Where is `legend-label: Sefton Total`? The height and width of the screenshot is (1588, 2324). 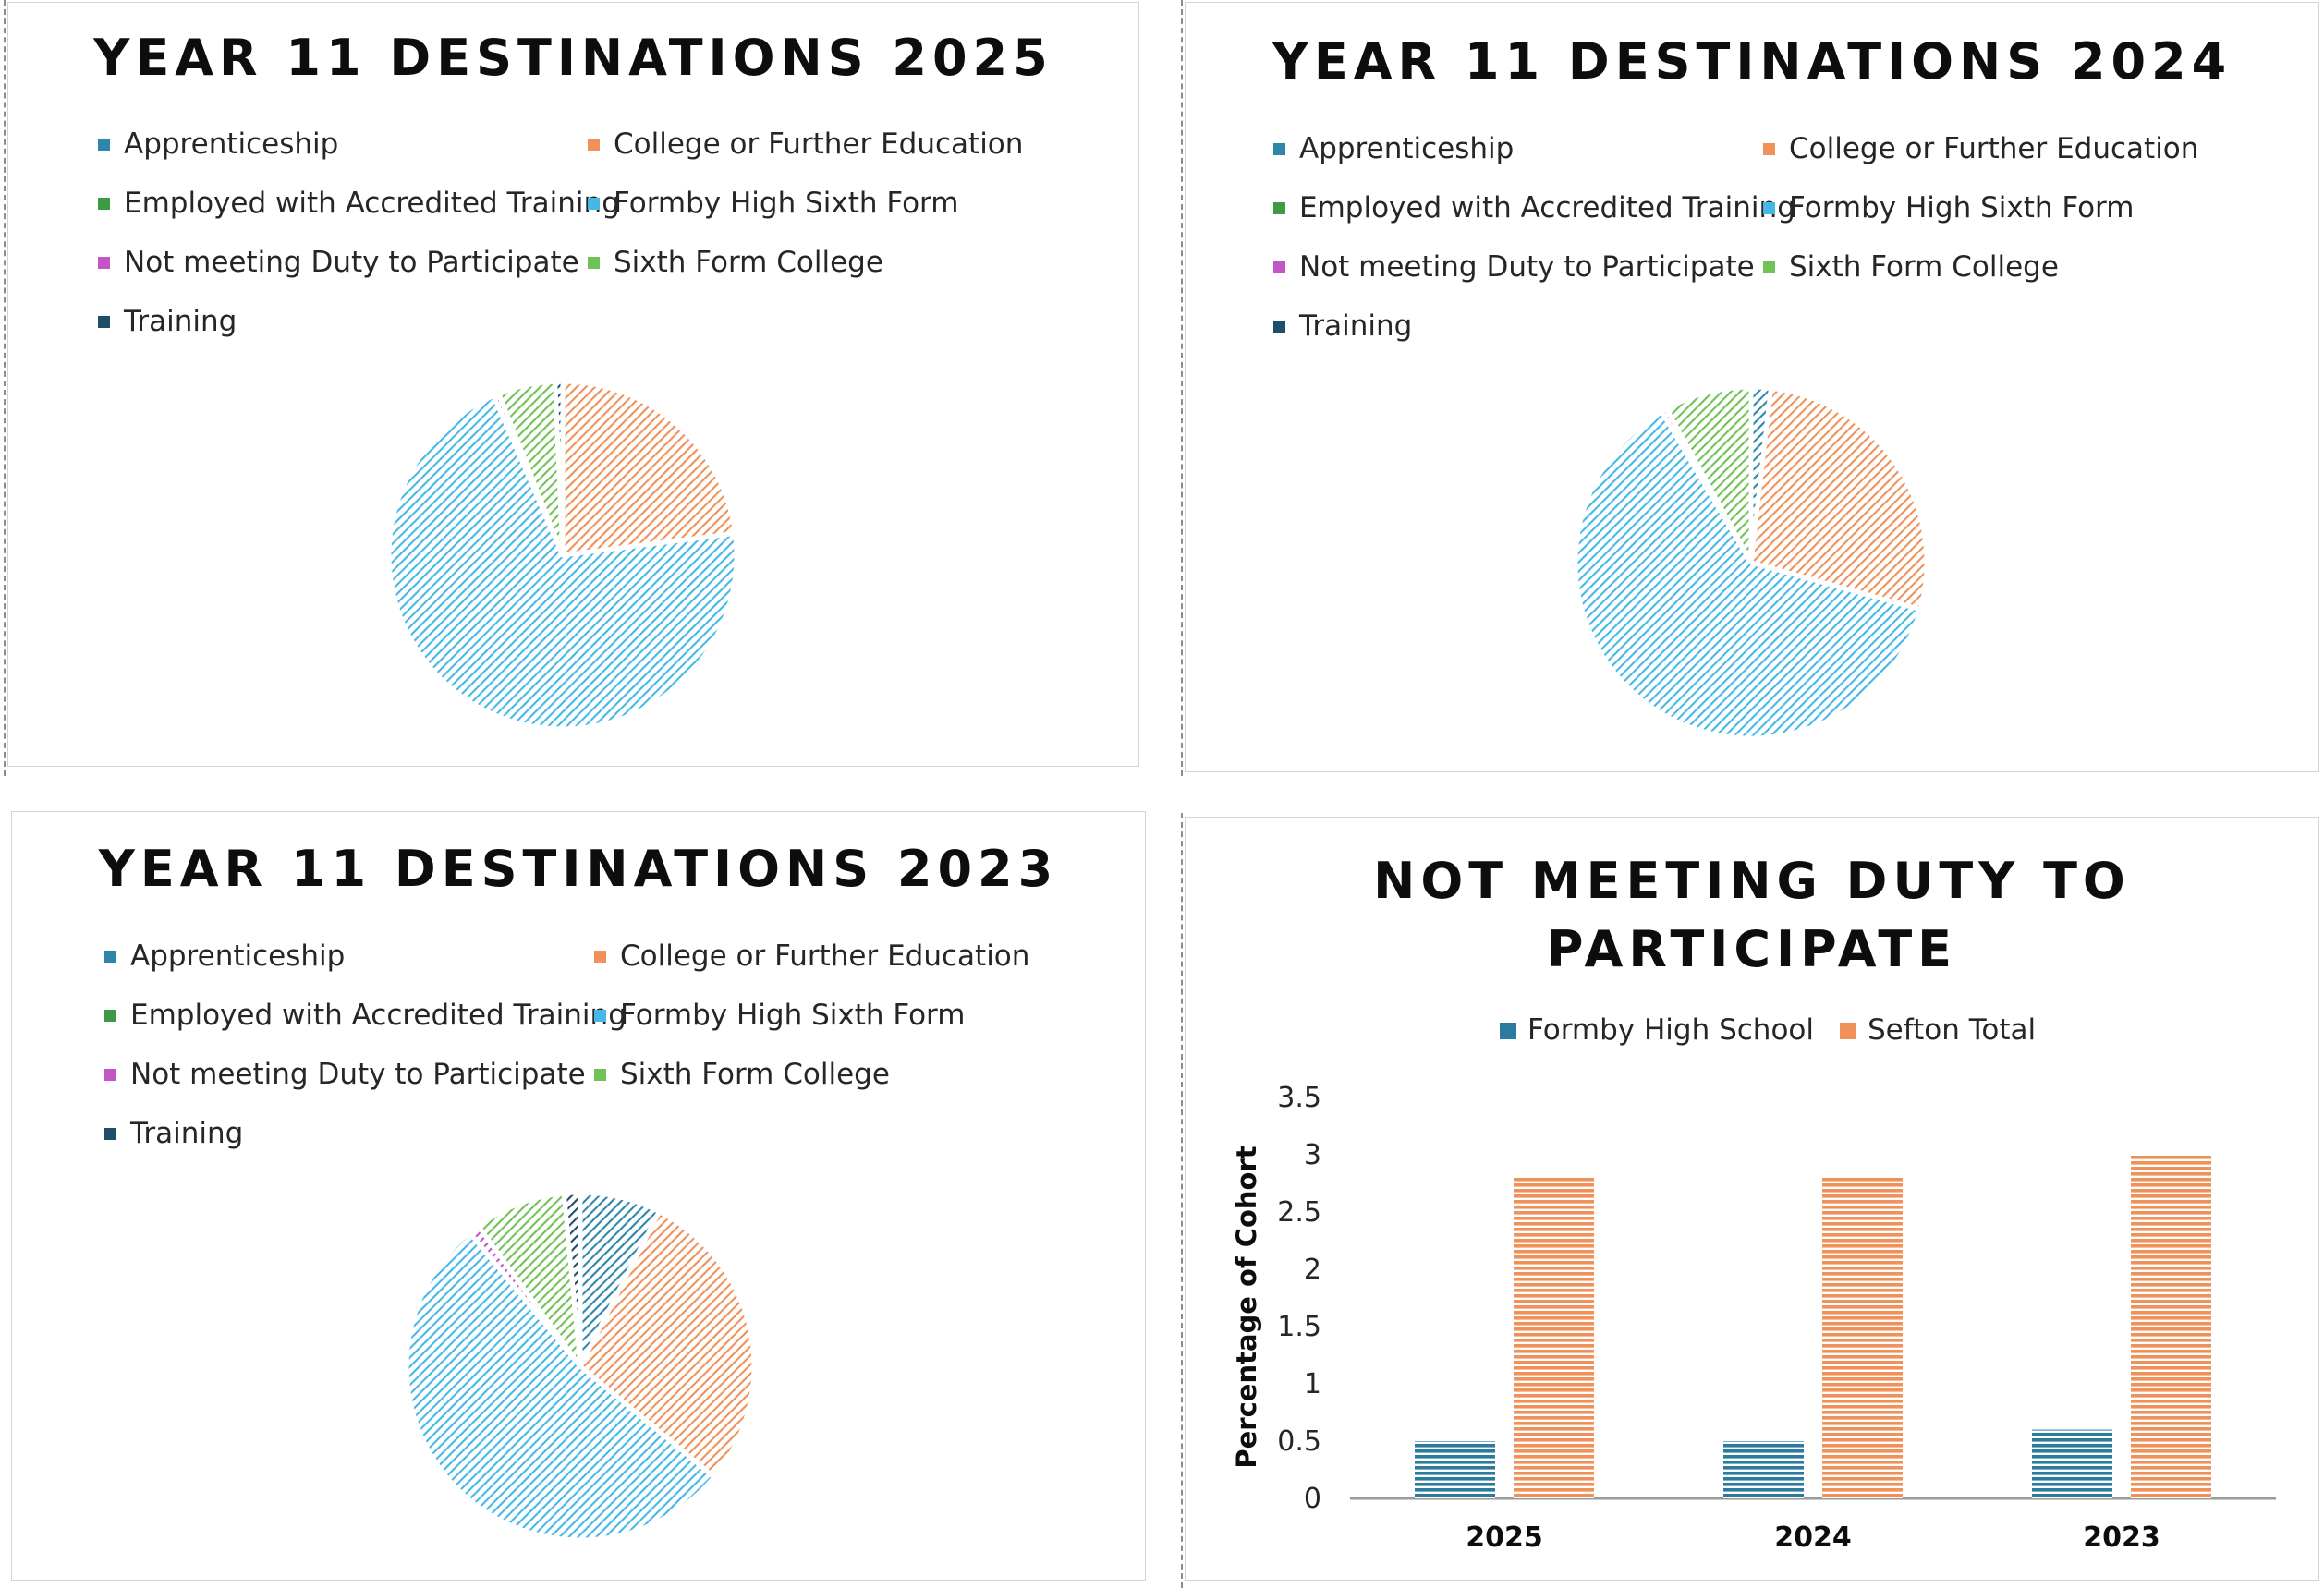 legend-label: Sefton Total is located at coordinates (1952, 1030).